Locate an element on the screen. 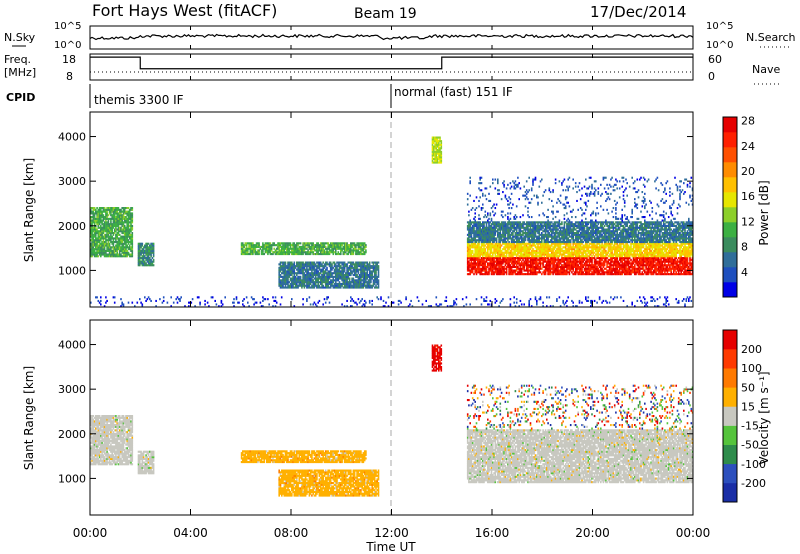 The image size is (800, 554). noise-right-tick-bottom: 10^0 is located at coordinates (719, 45).